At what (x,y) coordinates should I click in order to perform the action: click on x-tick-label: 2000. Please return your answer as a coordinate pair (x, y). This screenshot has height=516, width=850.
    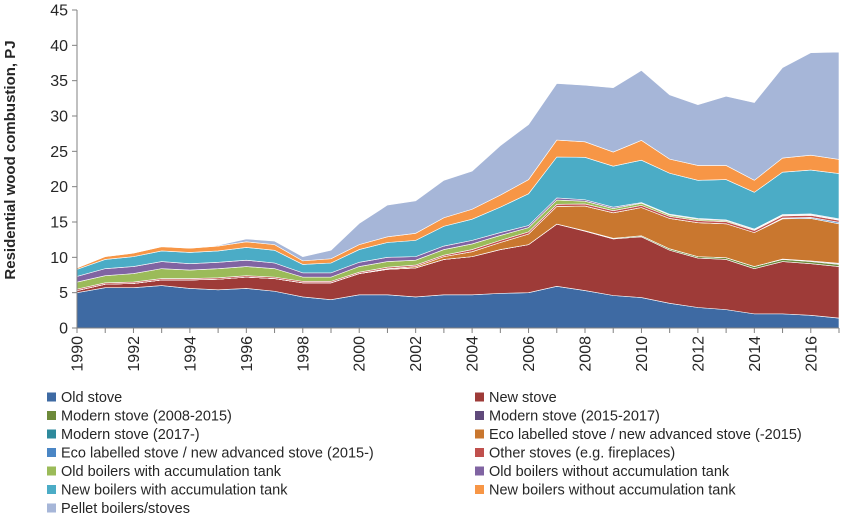
    Looking at the image, I should click on (360, 354).